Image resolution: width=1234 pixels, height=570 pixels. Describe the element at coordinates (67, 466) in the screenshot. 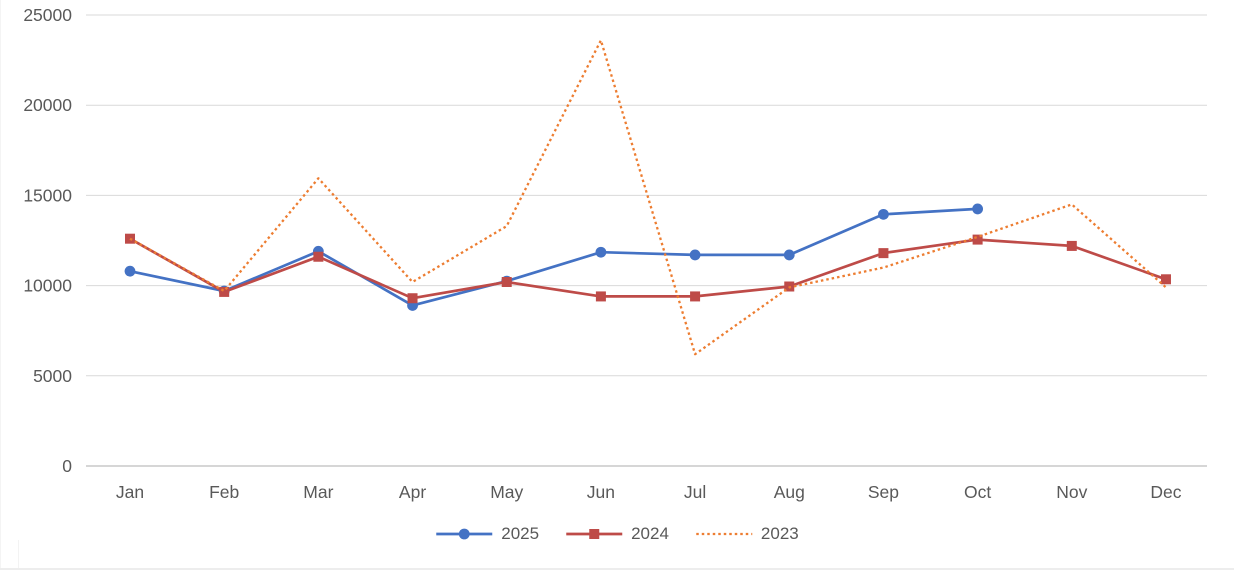

I see `y-axis-tick-label: 0` at that location.